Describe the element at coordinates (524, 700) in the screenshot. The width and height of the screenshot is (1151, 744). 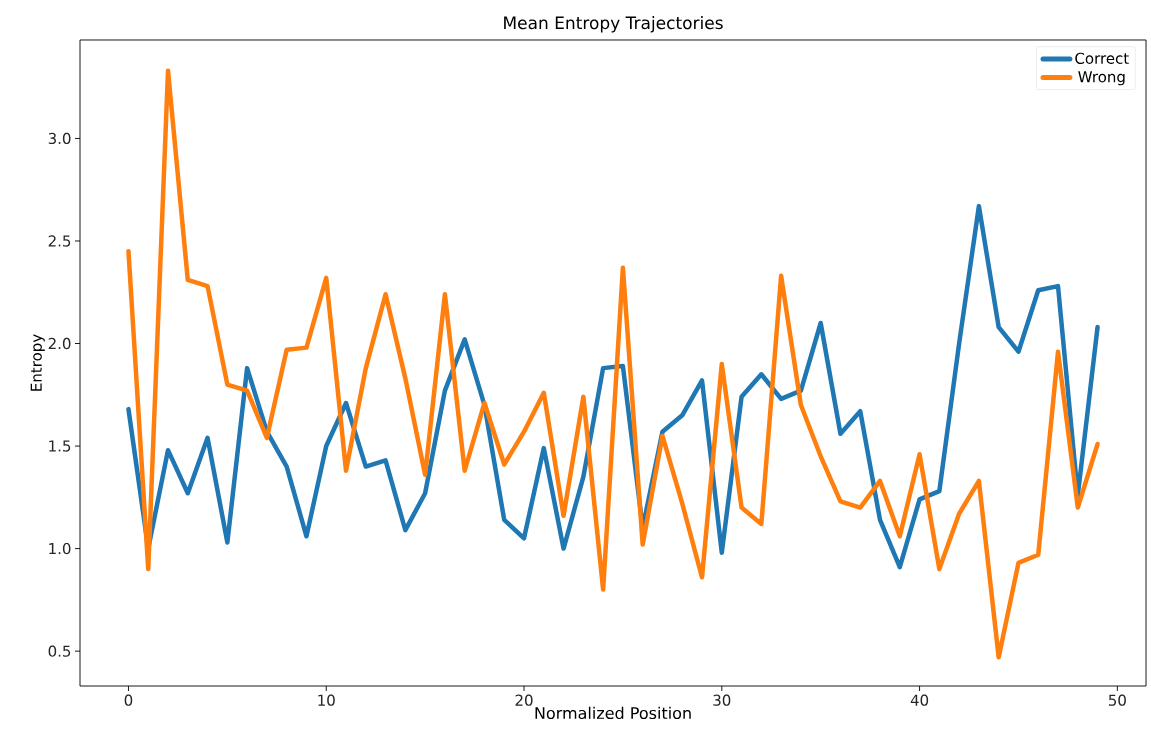
I see `x-tick-label: 20` at that location.